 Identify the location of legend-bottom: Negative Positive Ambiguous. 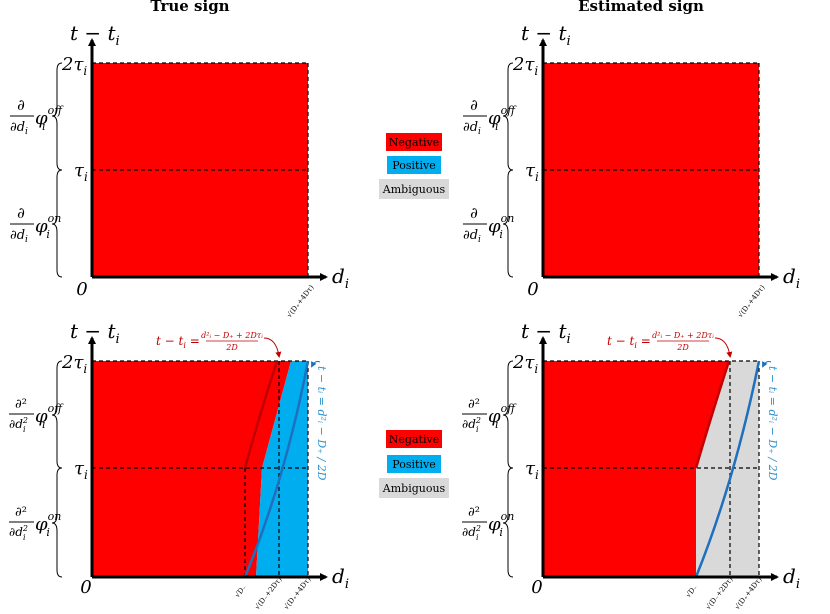
(414, 464).